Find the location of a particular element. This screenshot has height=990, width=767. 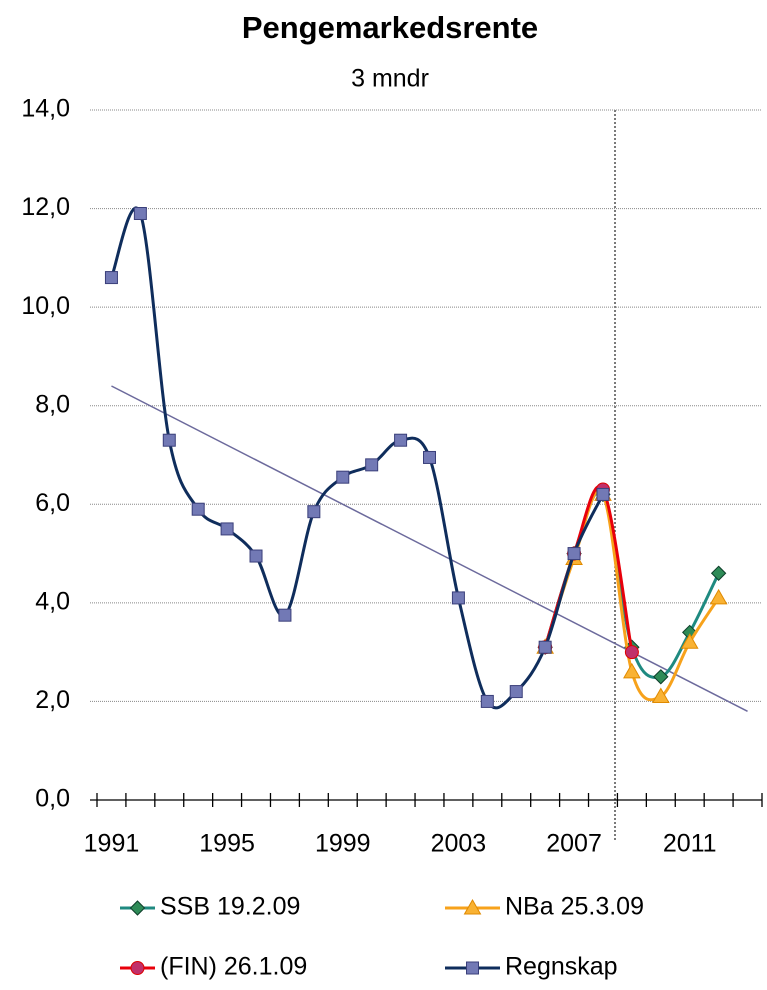

y-tick-label: 4,0 is located at coordinates (52, 601).